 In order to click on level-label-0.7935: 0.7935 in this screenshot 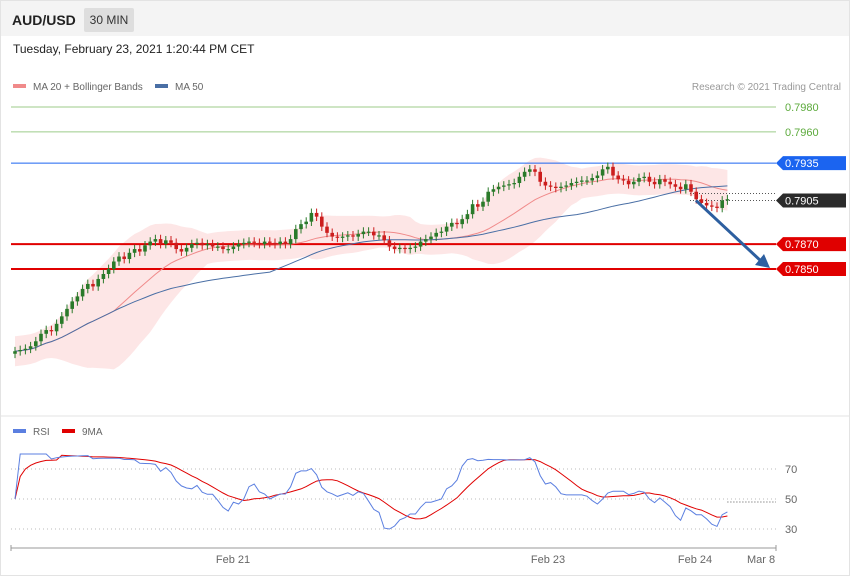, I will do `click(802, 164)`.